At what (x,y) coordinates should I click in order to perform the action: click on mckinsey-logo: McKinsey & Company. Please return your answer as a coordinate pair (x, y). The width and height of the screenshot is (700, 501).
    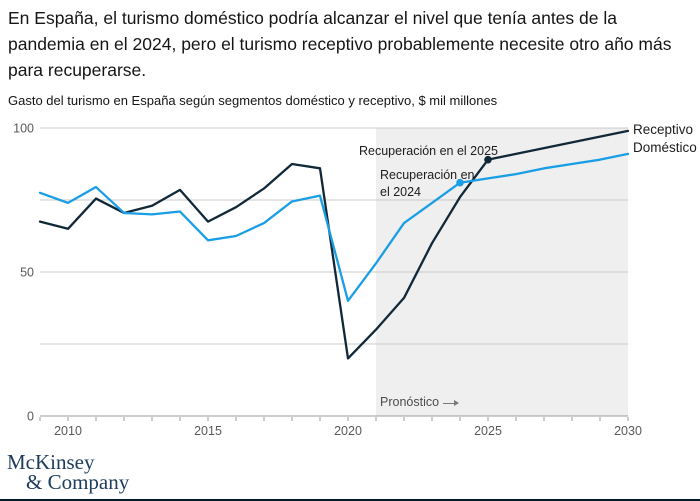
    Looking at the image, I should click on (68, 472).